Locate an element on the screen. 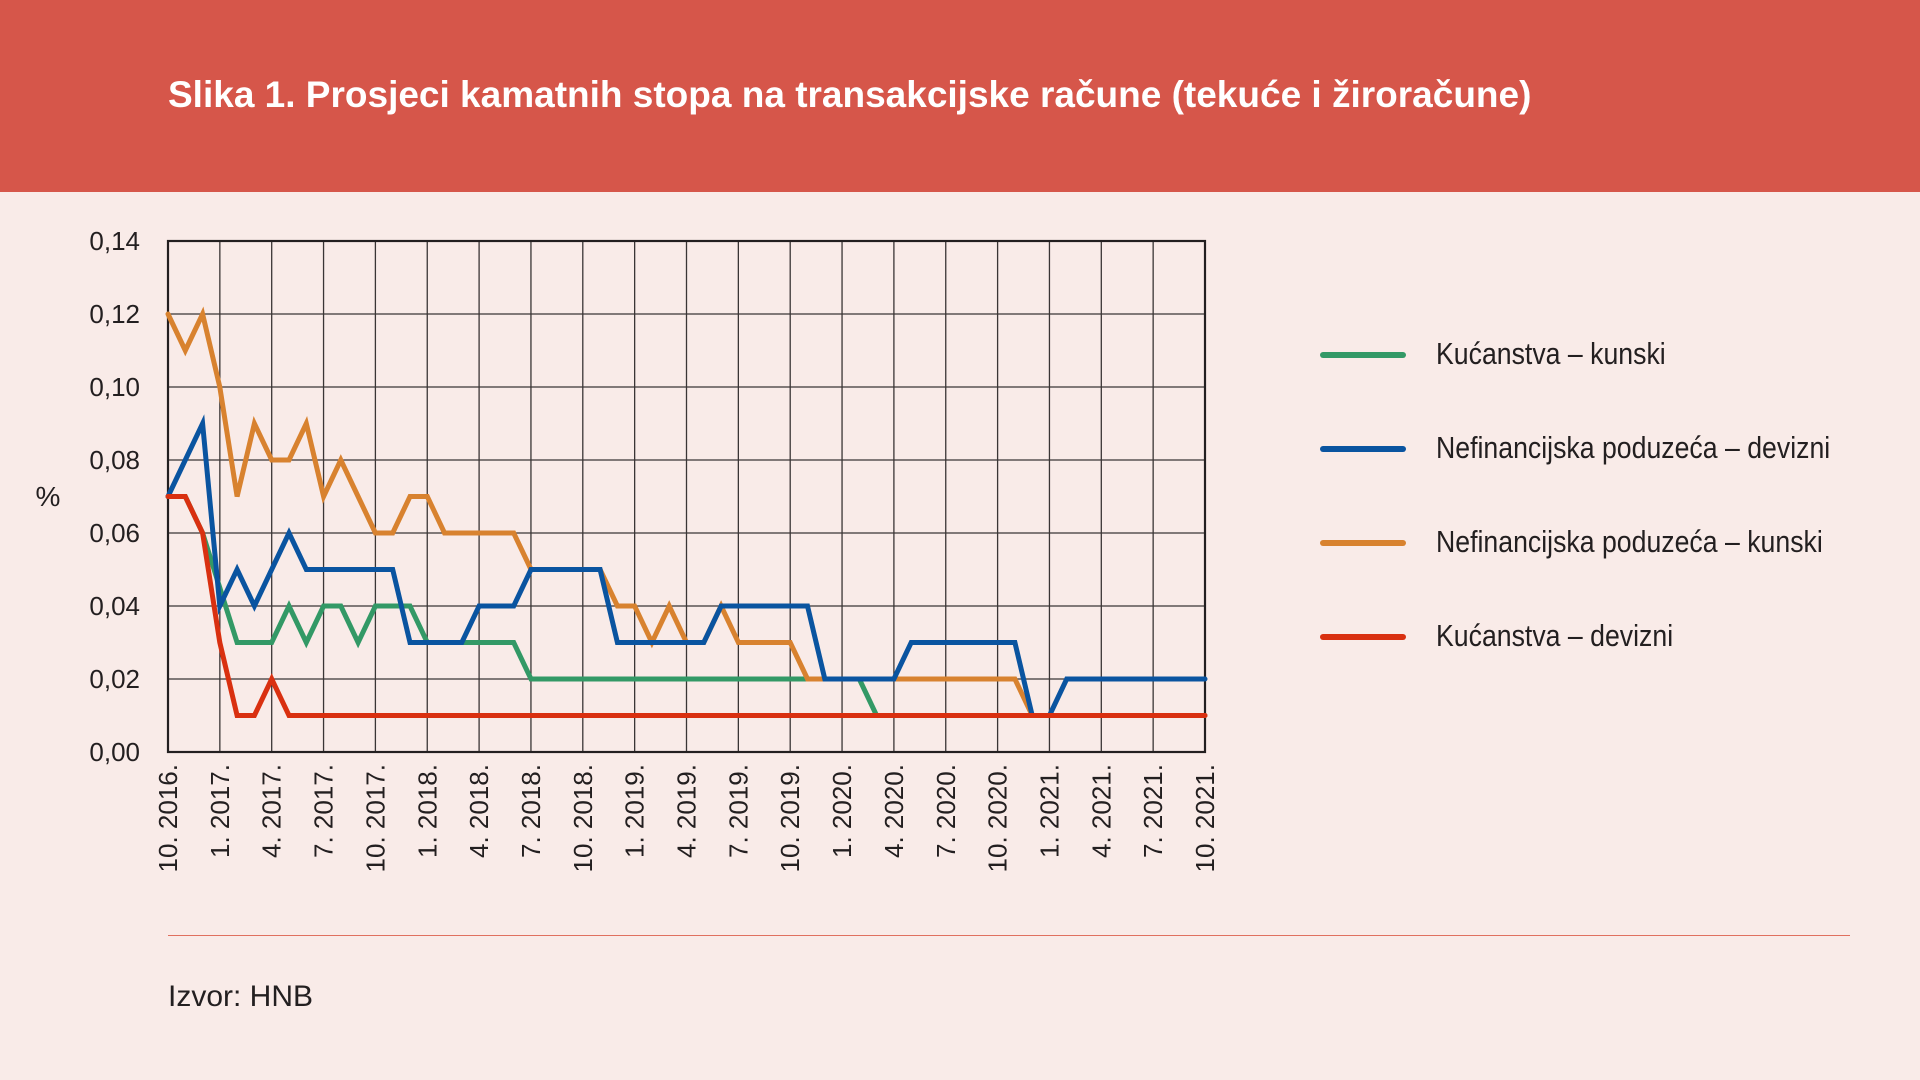 The width and height of the screenshot is (1920, 1080). y-tick-label: 0,04 is located at coordinates (114, 606).